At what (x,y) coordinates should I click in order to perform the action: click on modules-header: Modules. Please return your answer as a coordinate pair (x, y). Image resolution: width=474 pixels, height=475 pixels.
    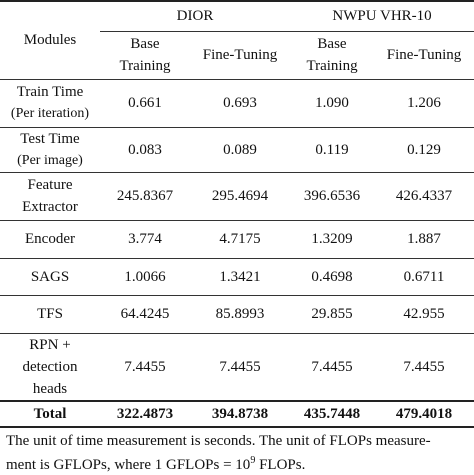
    Looking at the image, I should click on (50, 40).